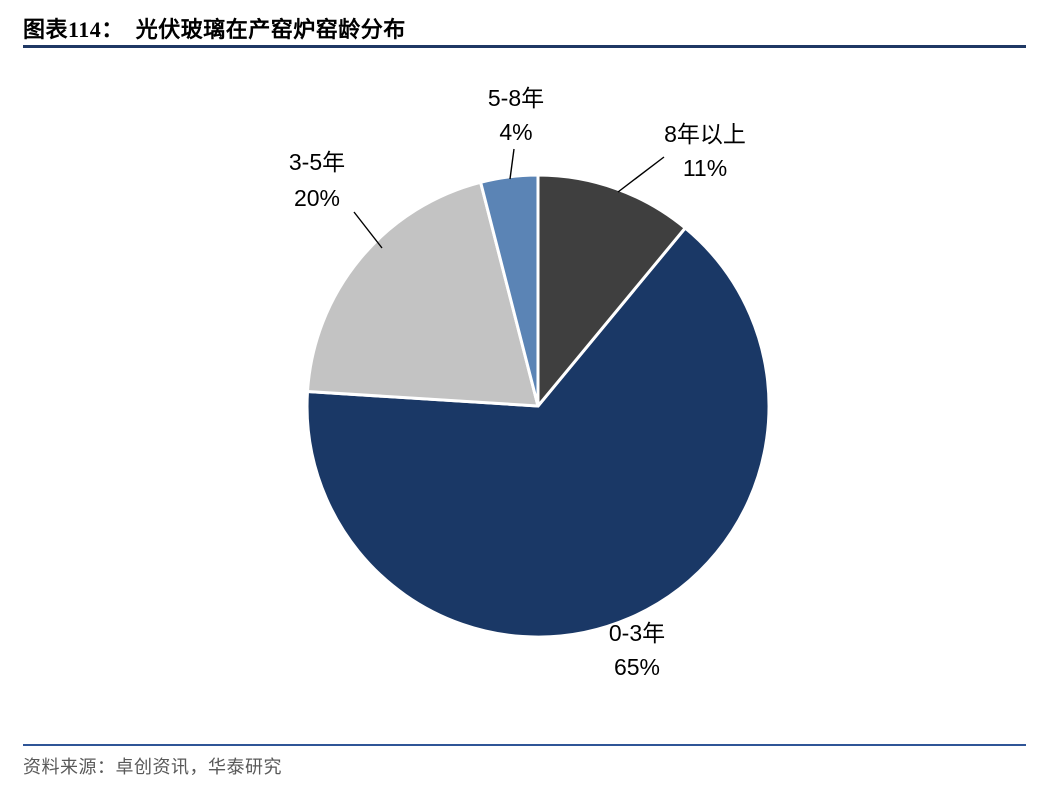  Describe the element at coordinates (637, 633) in the screenshot. I see `slice-label-name: 0-3年` at that location.